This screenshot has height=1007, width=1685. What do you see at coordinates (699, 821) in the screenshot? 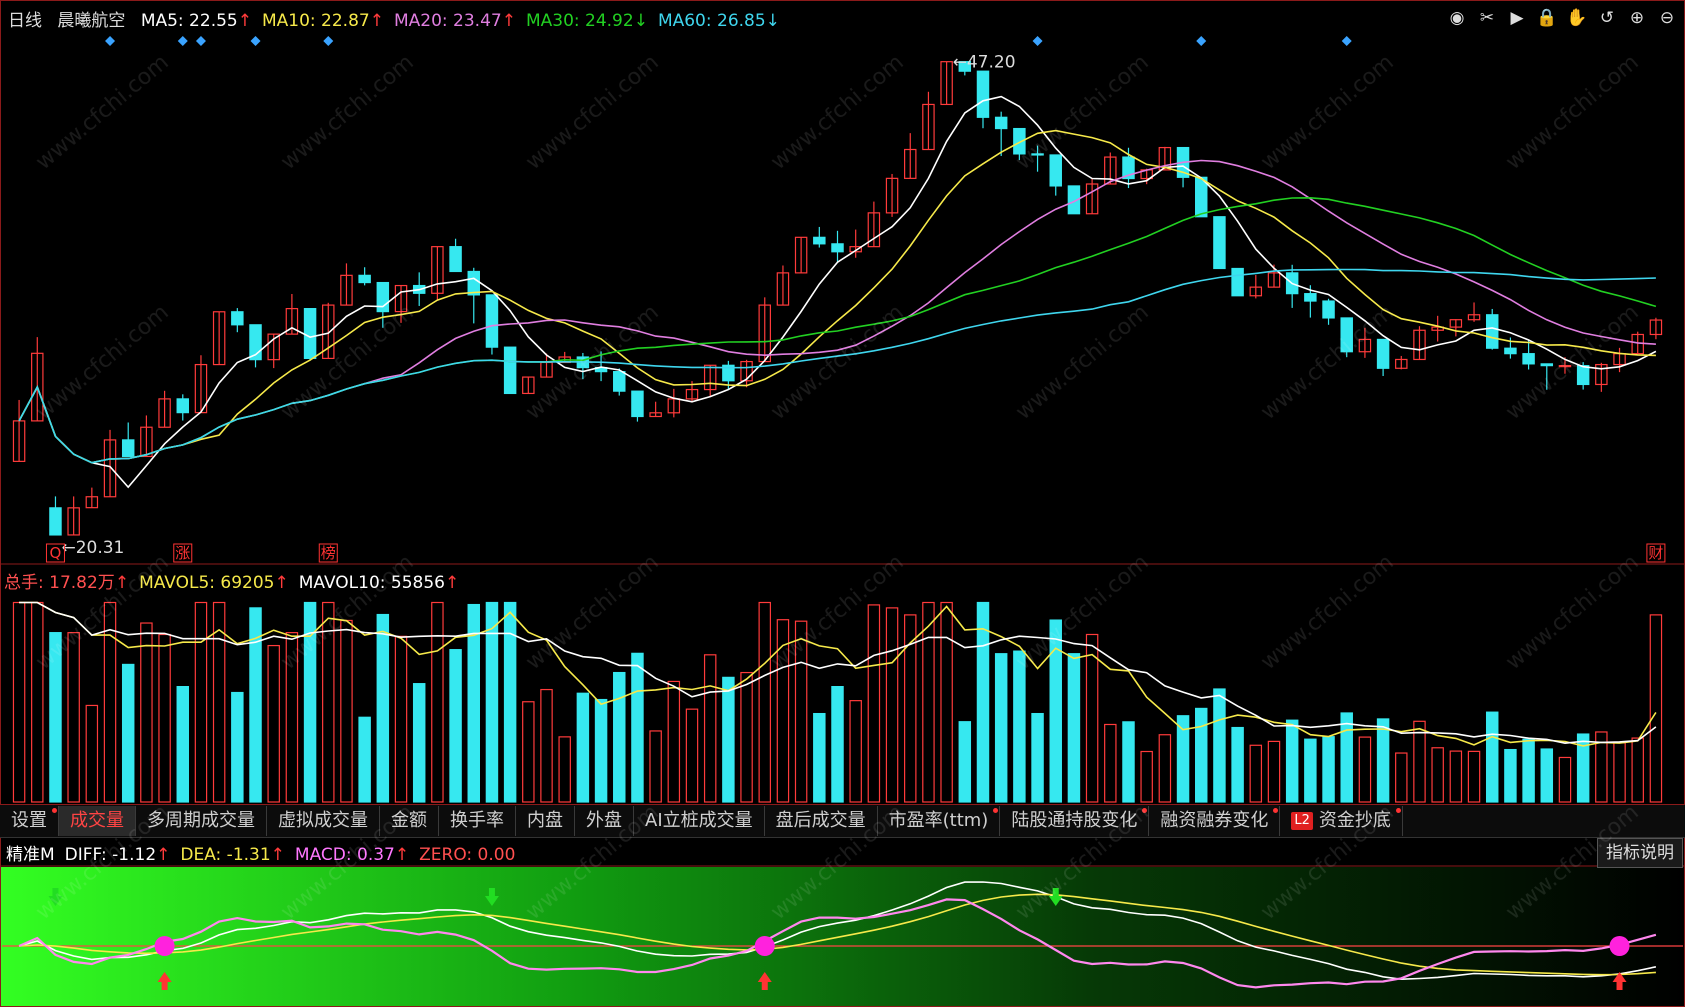
I see `tab-8: AI立桩成交量` at bounding box center [699, 821].